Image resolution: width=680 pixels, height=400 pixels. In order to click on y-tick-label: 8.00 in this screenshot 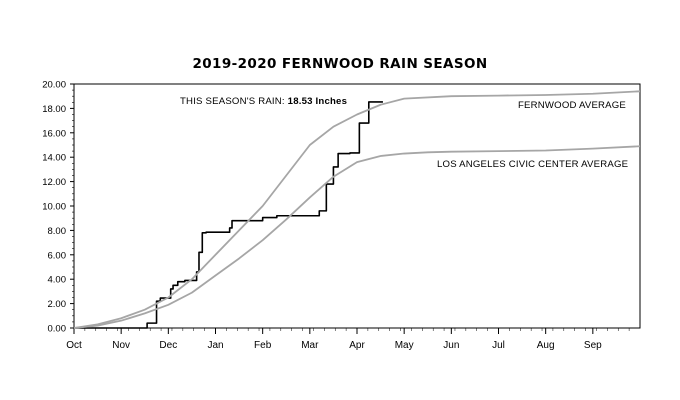, I will do `click(57, 231)`.